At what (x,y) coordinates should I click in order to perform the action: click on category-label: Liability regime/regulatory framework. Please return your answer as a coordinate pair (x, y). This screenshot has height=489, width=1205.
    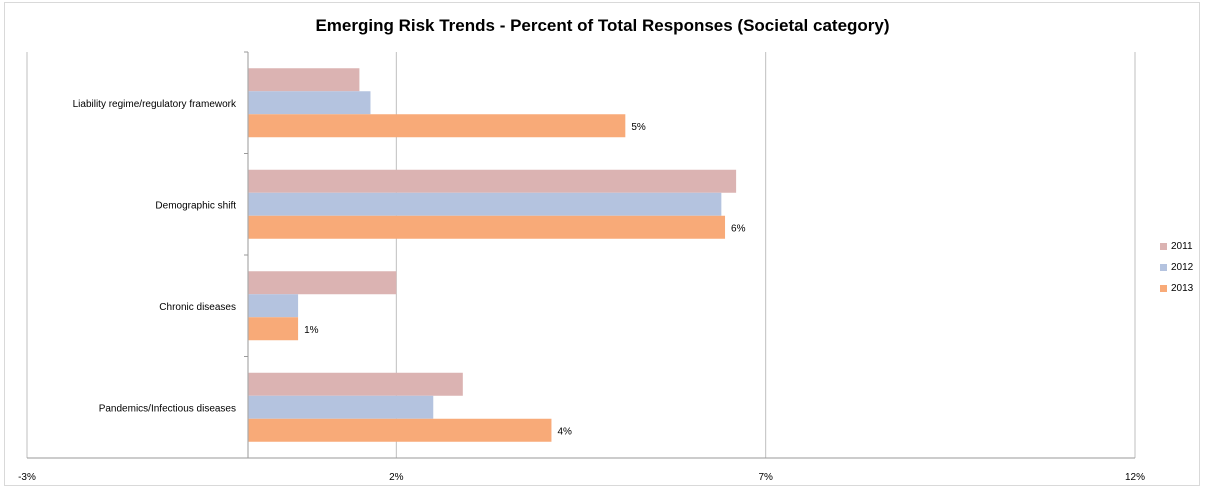
    Looking at the image, I should click on (155, 104).